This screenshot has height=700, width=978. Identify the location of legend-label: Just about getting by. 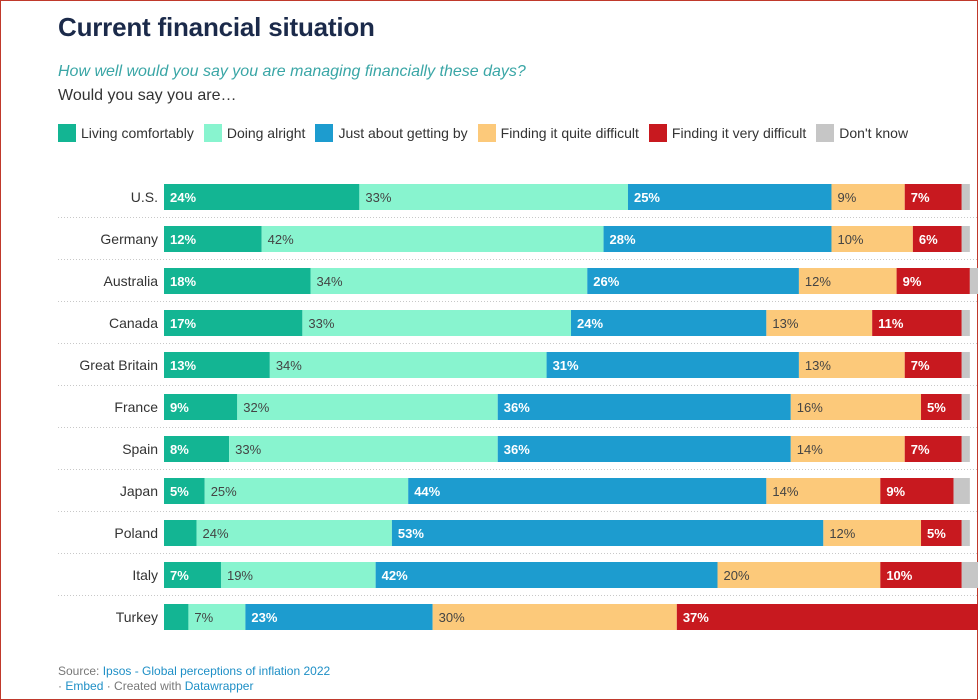
(403, 133).